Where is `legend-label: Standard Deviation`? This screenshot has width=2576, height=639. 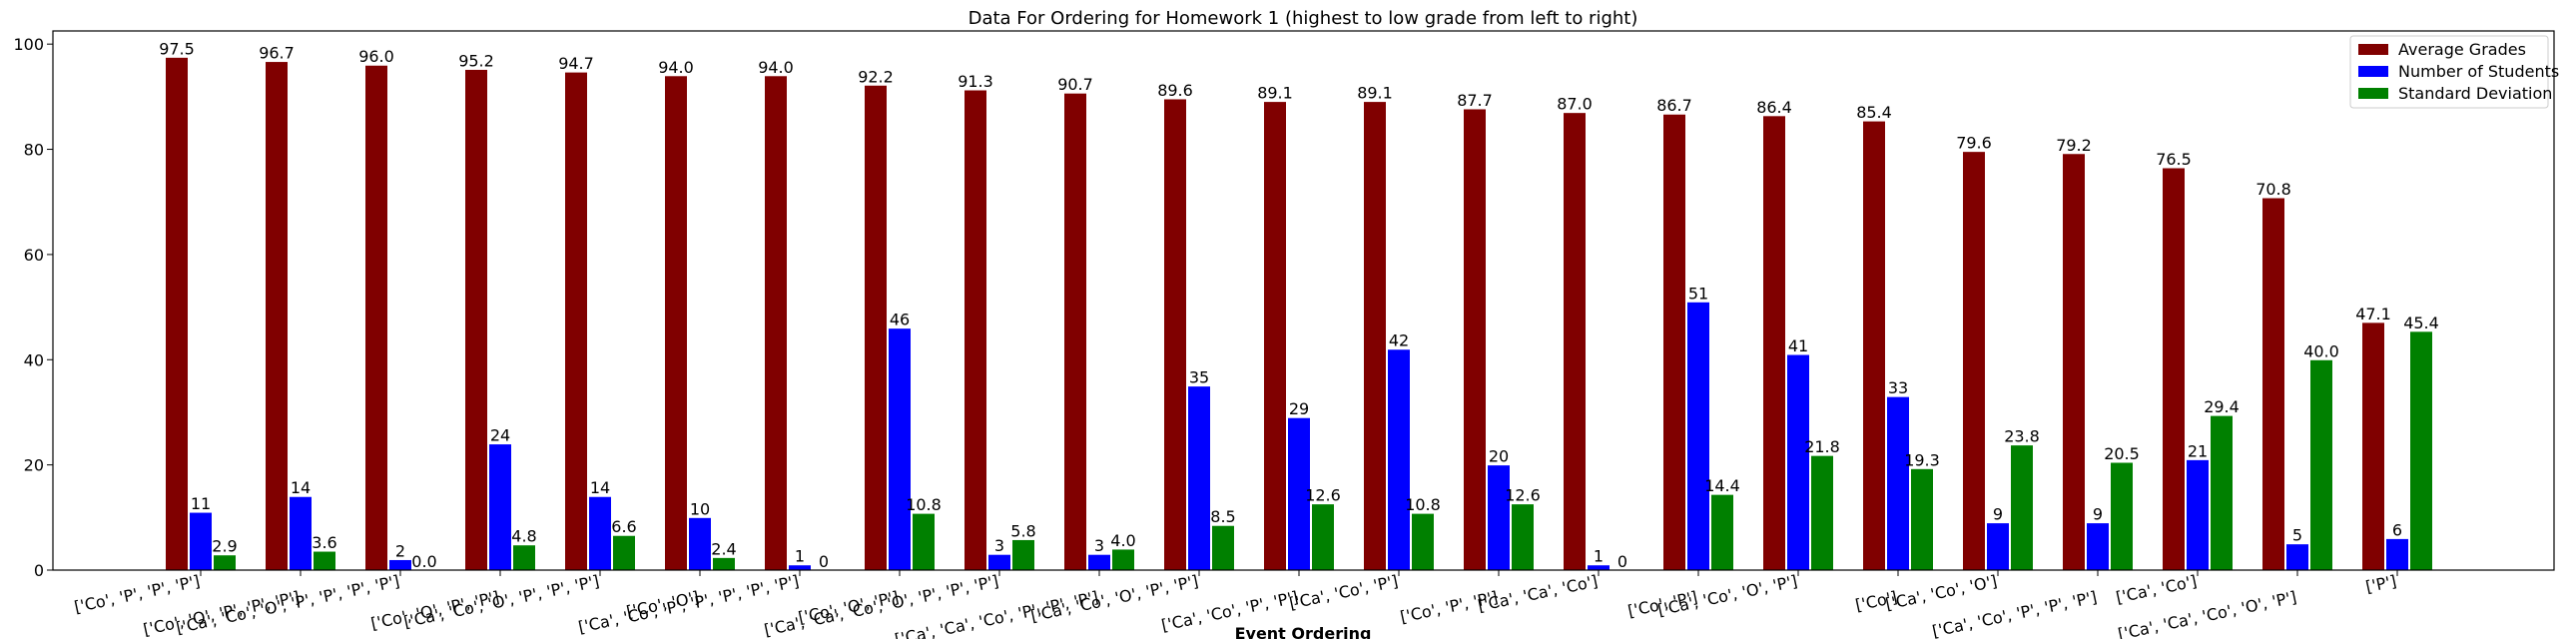
legend-label: Standard Deviation is located at coordinates (2475, 93).